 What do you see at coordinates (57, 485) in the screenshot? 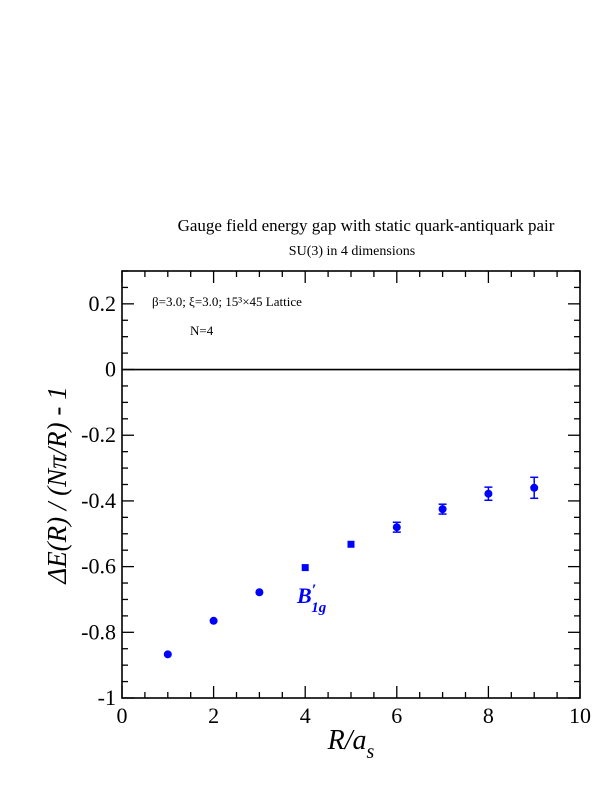
I see `y-axis-label: ΔE(R) / (Nπ/R) - 1` at bounding box center [57, 485].